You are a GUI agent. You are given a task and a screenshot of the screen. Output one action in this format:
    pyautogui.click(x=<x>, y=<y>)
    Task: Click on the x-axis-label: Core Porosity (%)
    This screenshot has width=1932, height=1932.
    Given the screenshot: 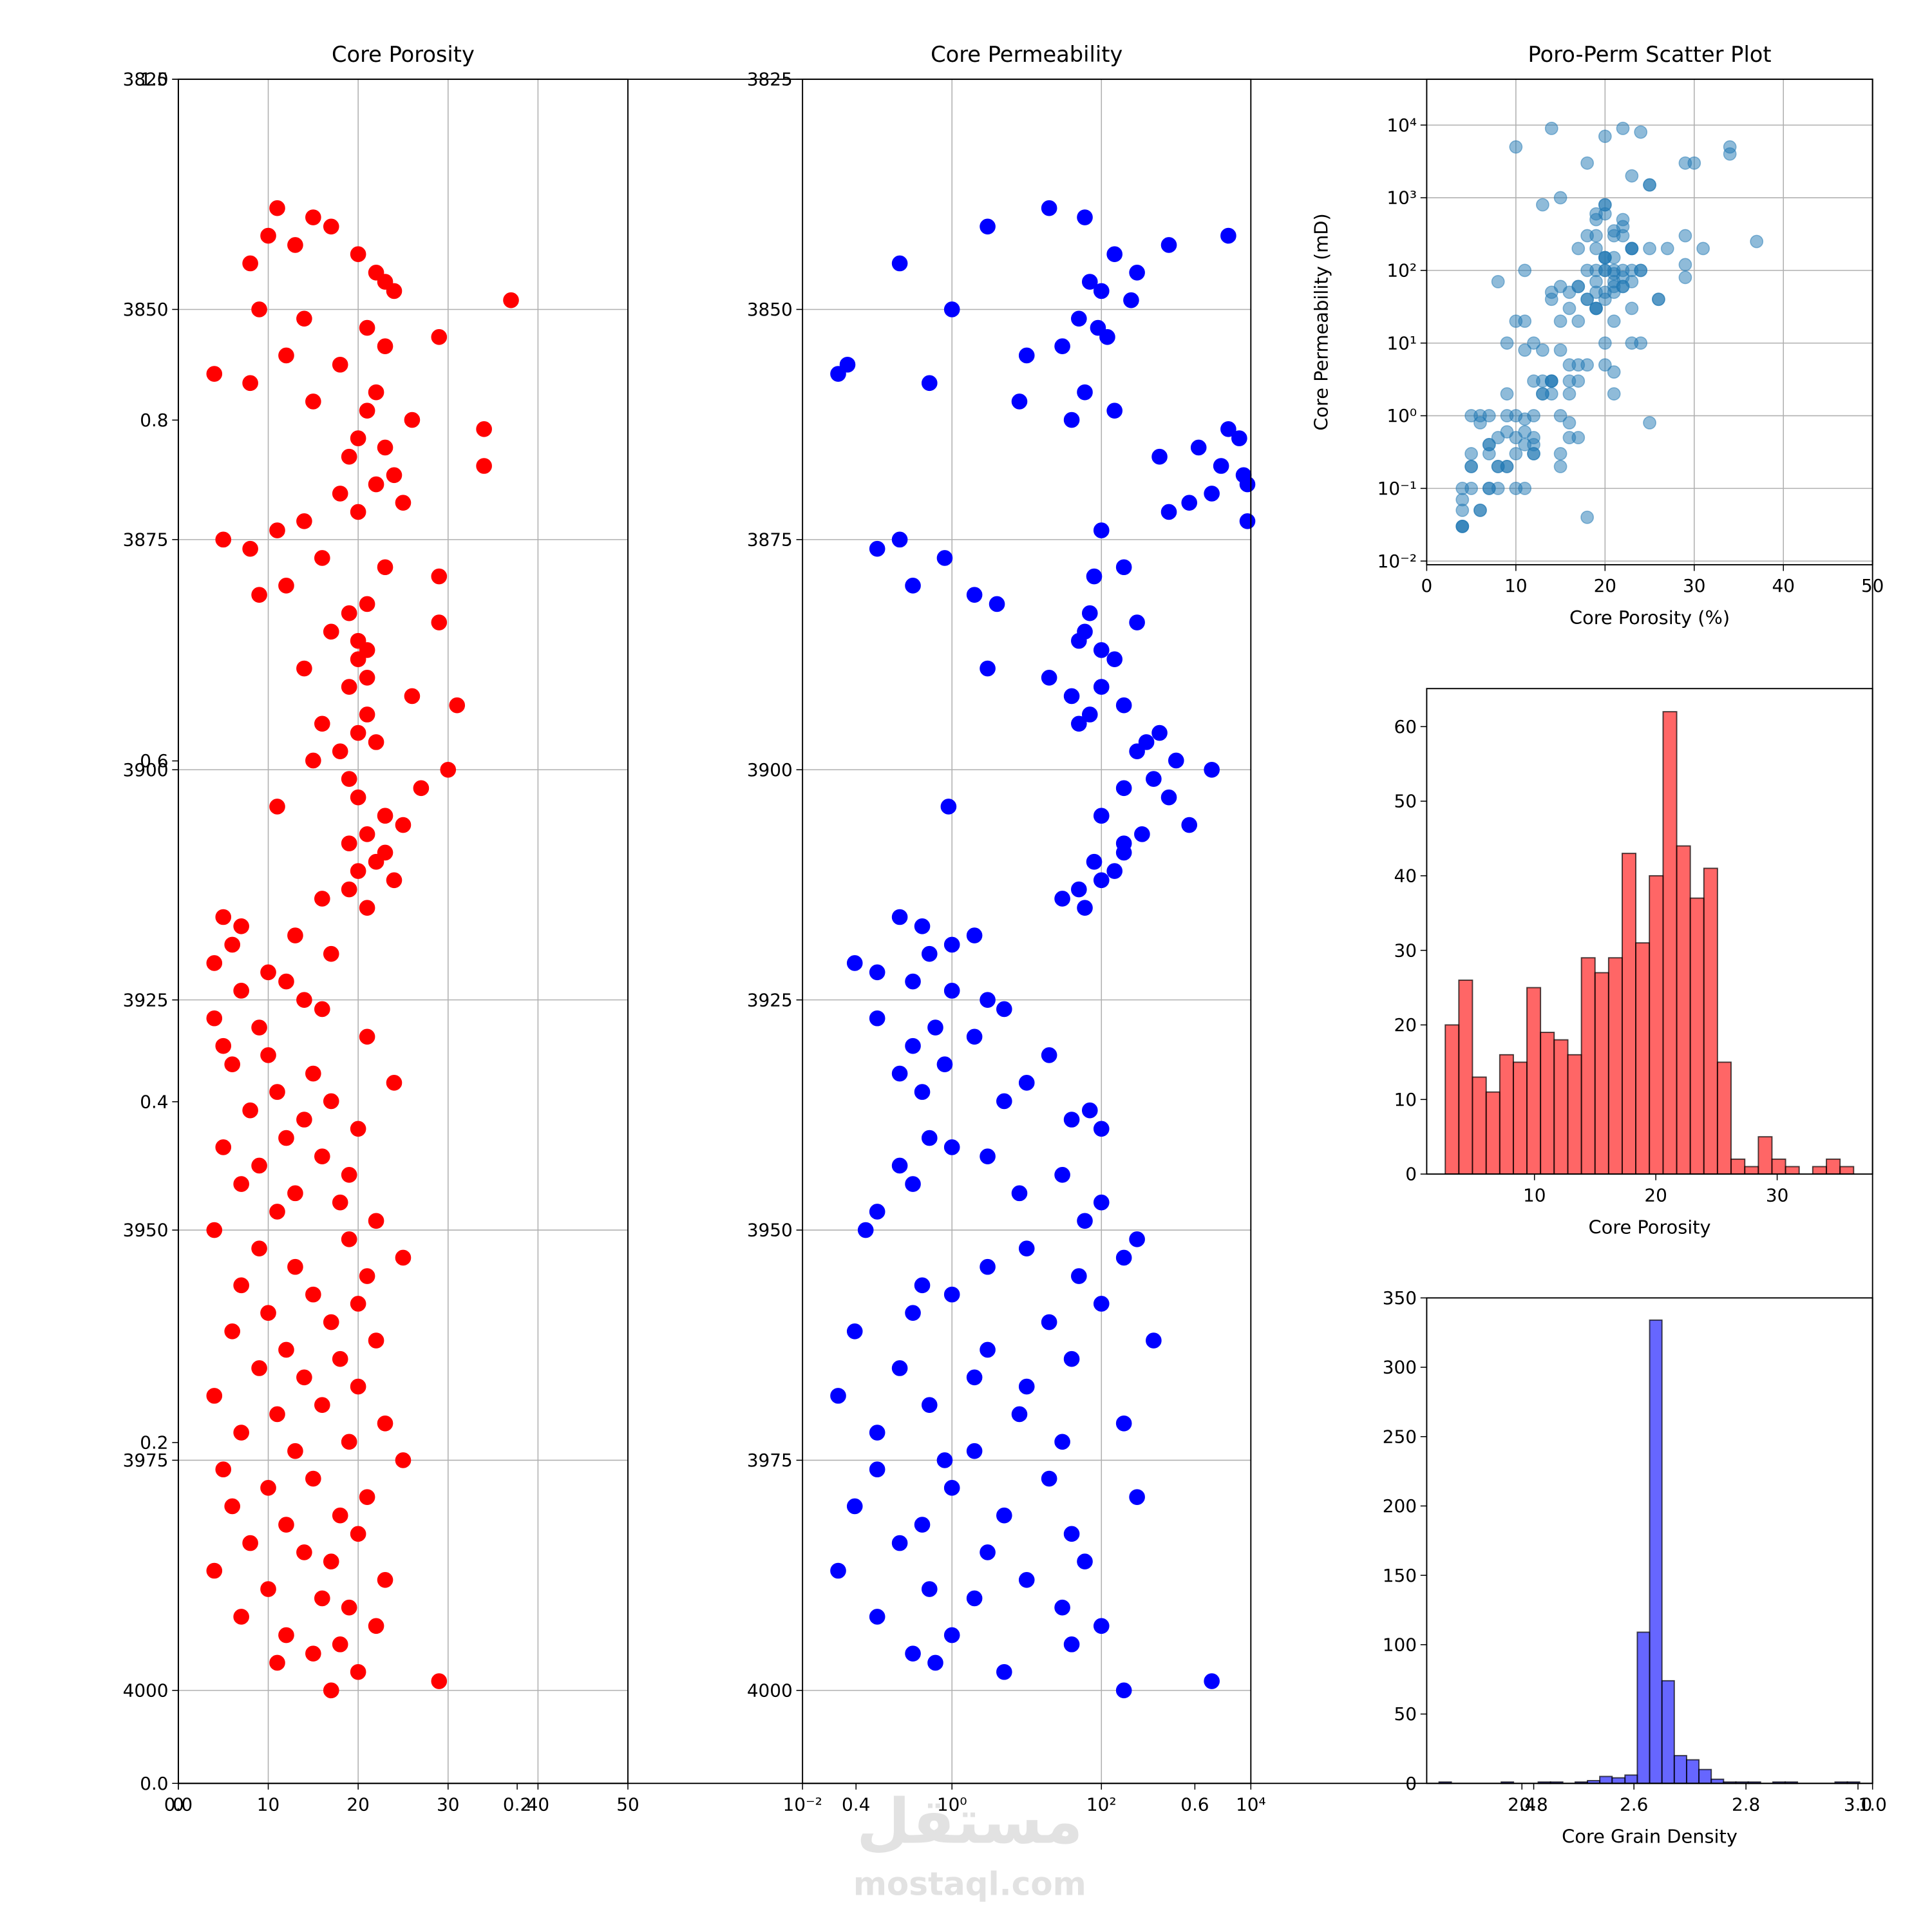 What is the action you would take?
    pyautogui.click(x=1649, y=618)
    